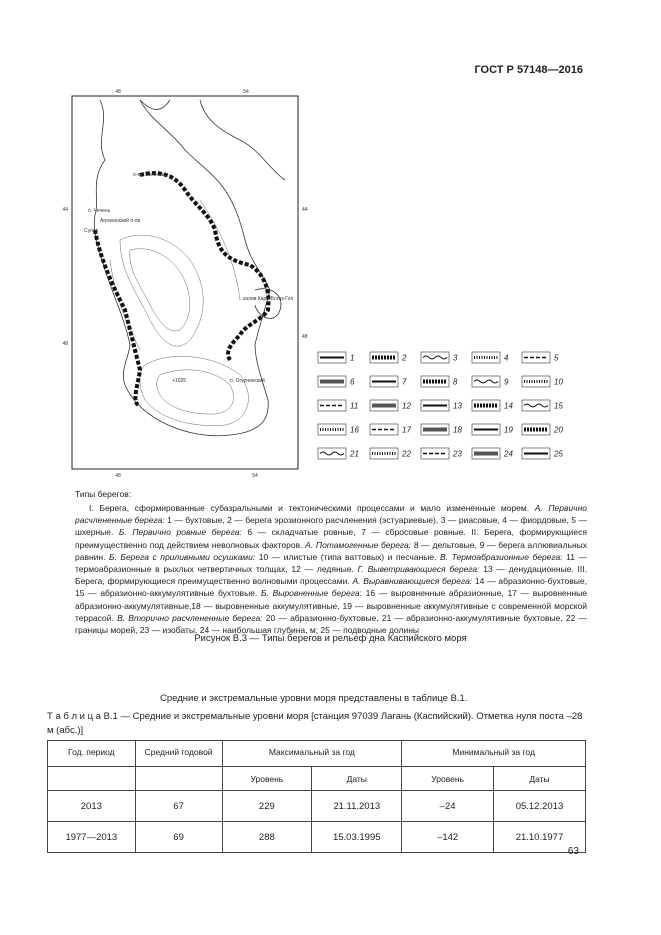 This screenshot has height=935, width=661. I want to click on map-frame, so click(185, 282).